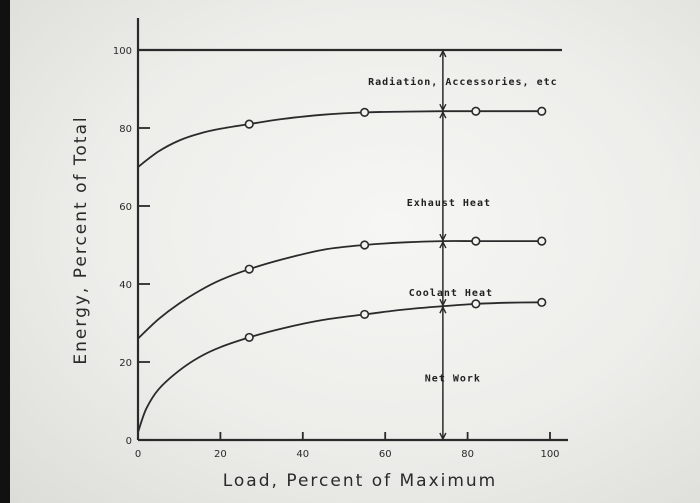  What do you see at coordinates (451, 293) in the screenshot?
I see `band-label: Coolant Heat` at bounding box center [451, 293].